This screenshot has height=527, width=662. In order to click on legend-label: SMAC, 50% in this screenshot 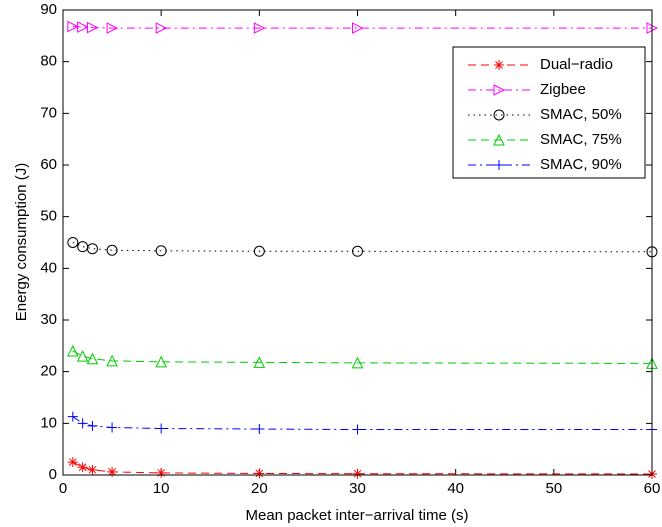, I will do `click(581, 114)`.